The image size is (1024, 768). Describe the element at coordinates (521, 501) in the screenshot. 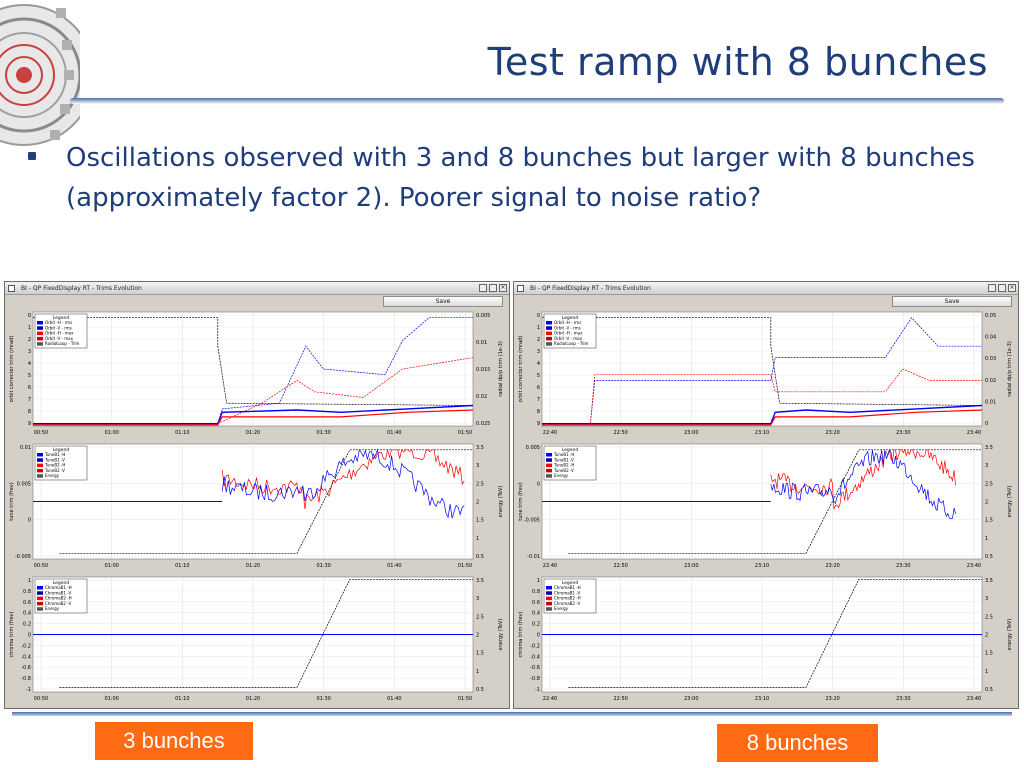

I see `y-axis-label: tune trim (frev)` at that location.